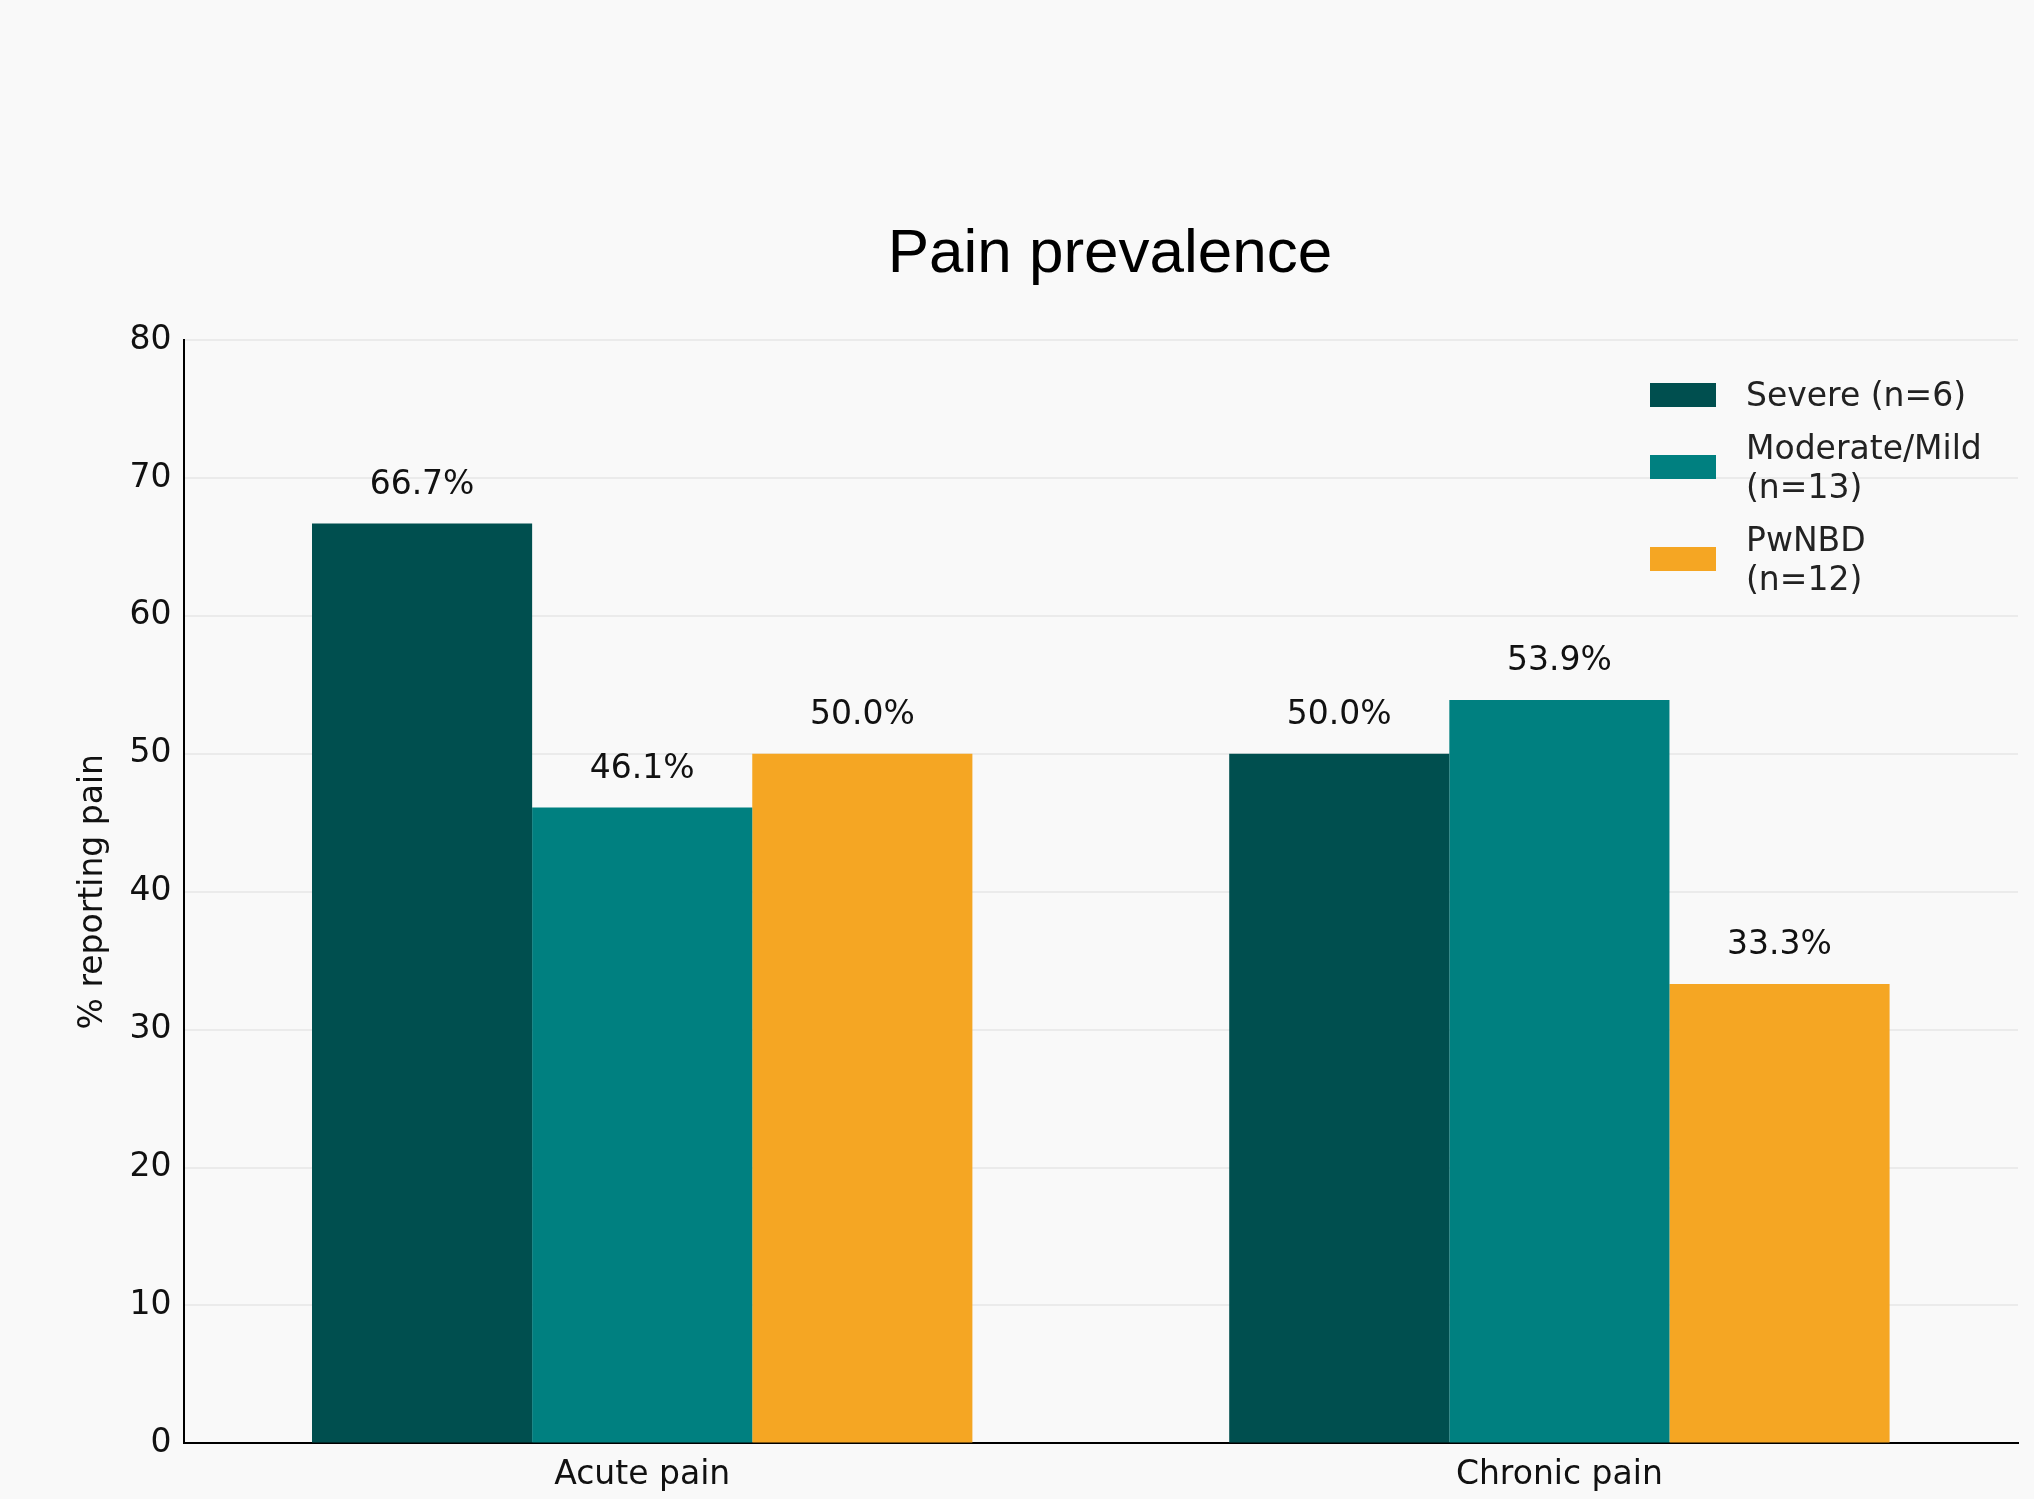 This screenshot has height=1499, width=2034. Describe the element at coordinates (150, 337) in the screenshot. I see `y-tick-label: 80` at that location.